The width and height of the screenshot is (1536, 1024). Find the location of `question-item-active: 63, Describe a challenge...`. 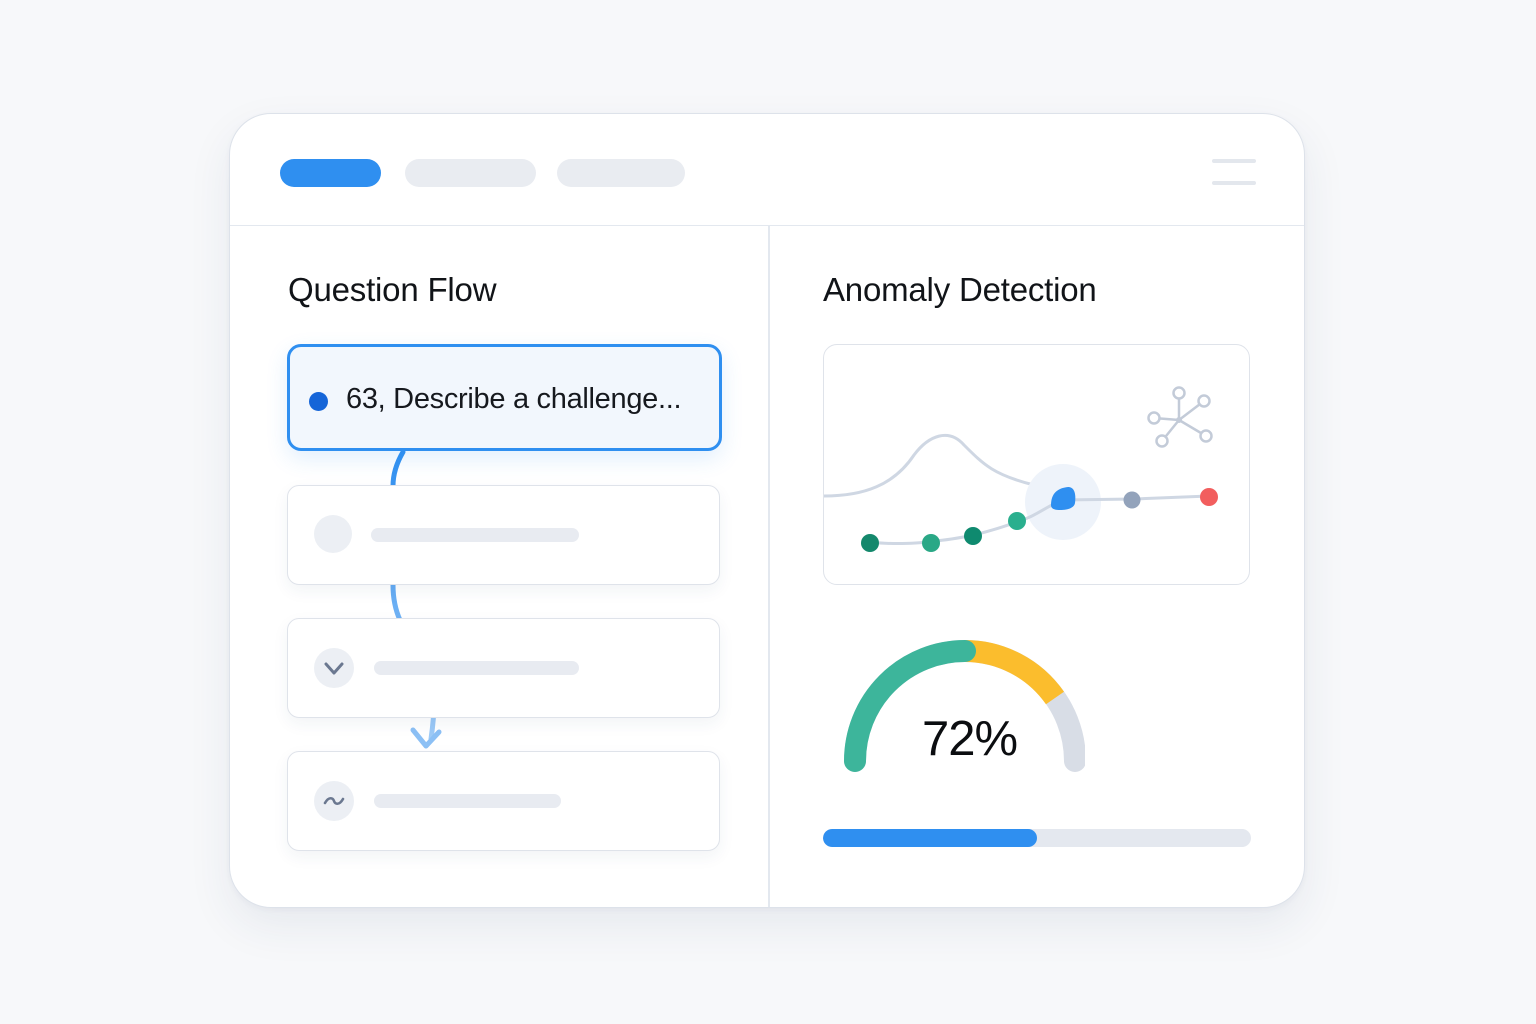

question-item-active: 63, Describe a challenge... is located at coordinates (504, 397).